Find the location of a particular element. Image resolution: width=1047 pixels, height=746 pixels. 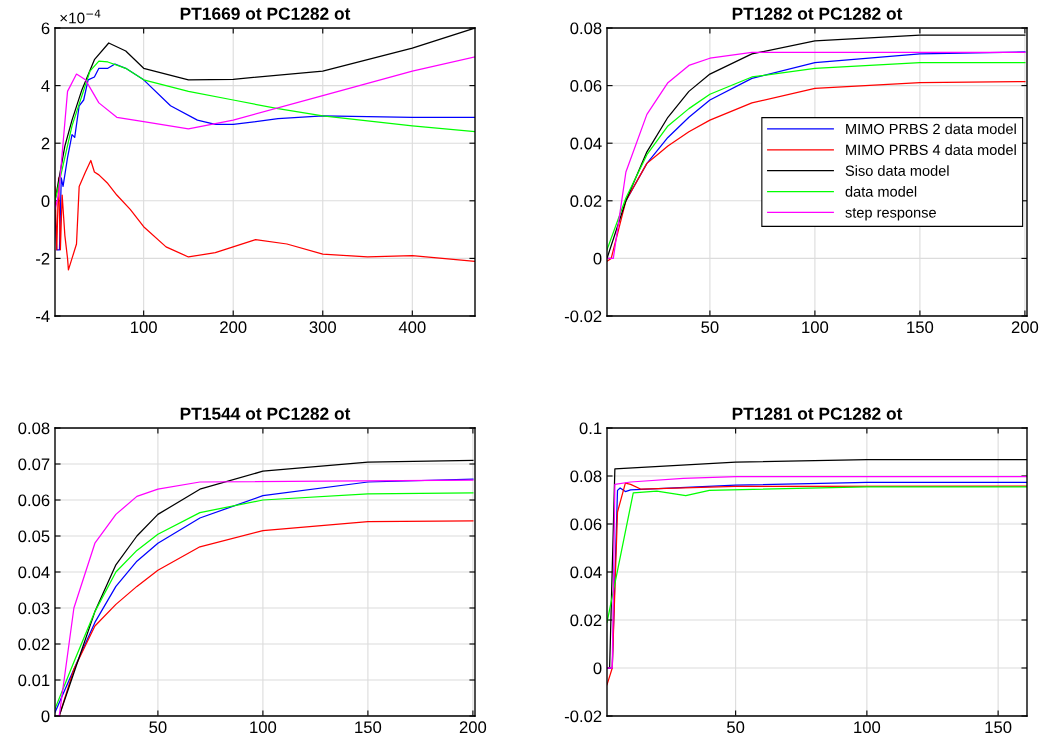

legend-label: data model is located at coordinates (881, 191).